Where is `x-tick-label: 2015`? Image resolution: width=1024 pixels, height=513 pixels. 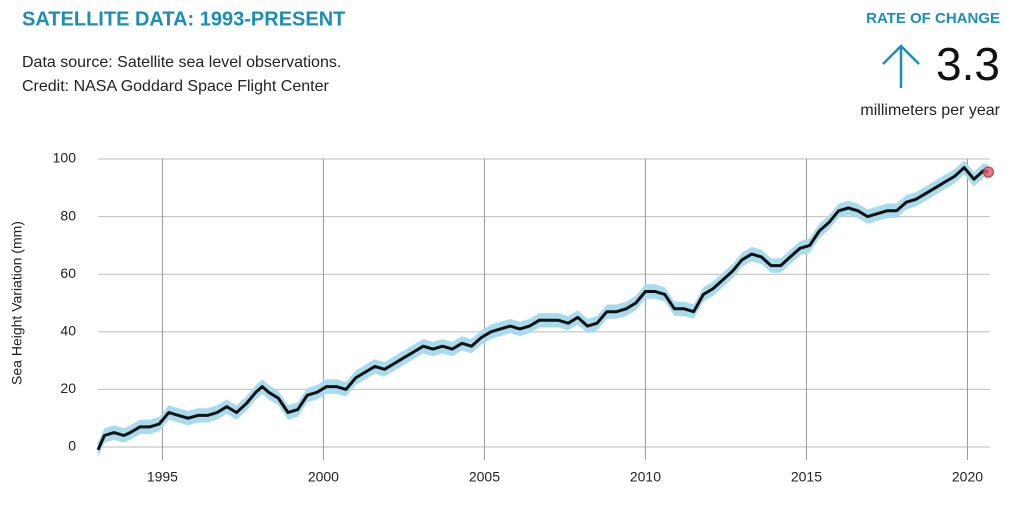 x-tick-label: 2015 is located at coordinates (806, 477).